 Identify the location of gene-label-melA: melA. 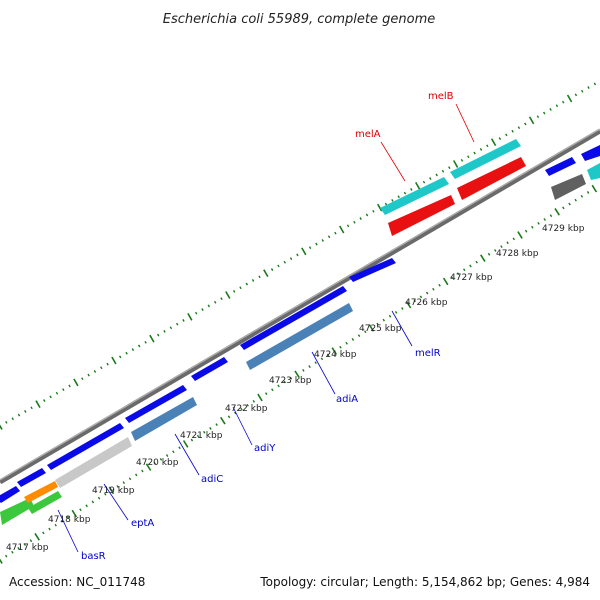
(368, 134).